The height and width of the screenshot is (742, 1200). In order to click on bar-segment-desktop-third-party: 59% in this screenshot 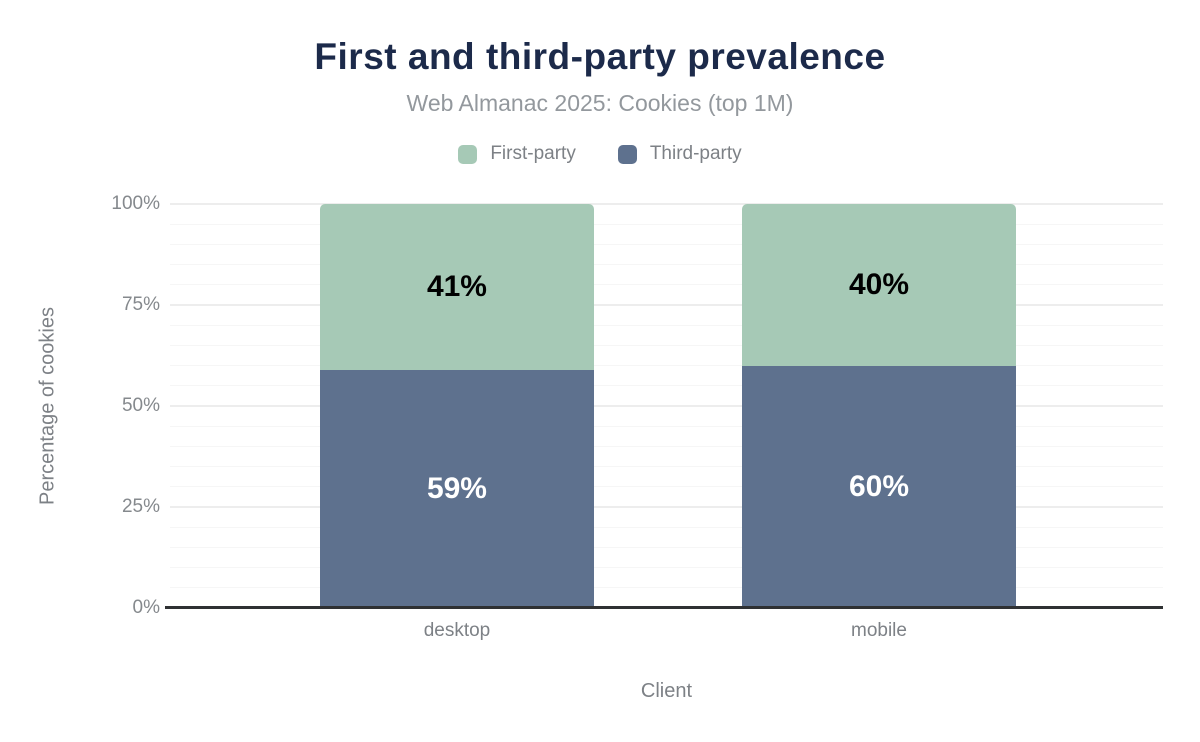, I will do `click(456, 488)`.